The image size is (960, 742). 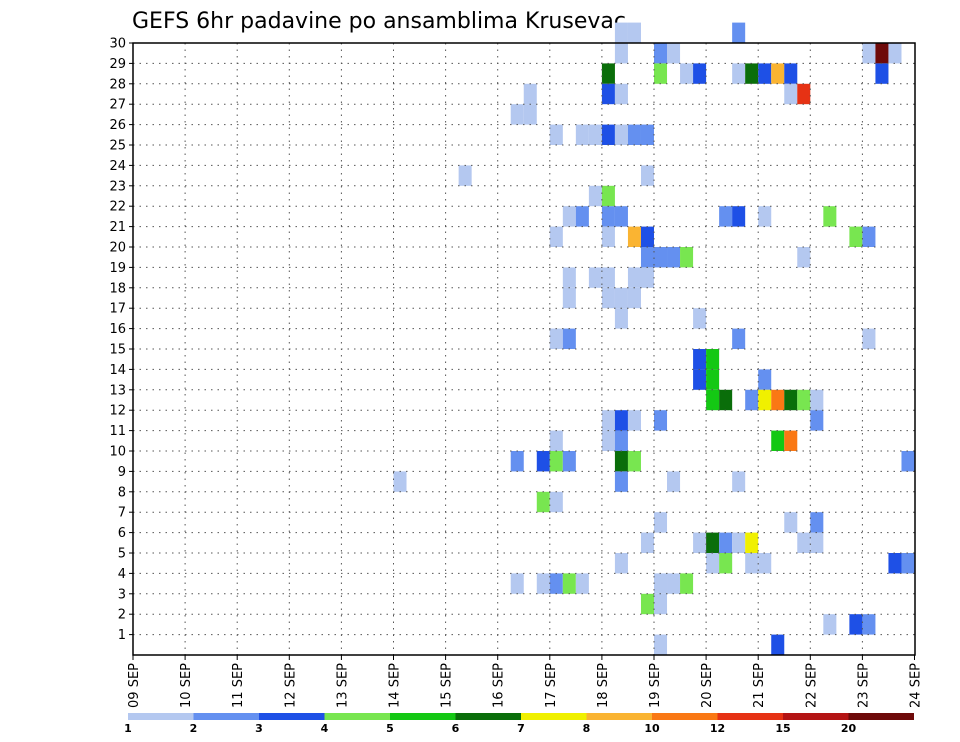 What do you see at coordinates (117, 309) in the screenshot?
I see `y-tick-label: 17` at bounding box center [117, 309].